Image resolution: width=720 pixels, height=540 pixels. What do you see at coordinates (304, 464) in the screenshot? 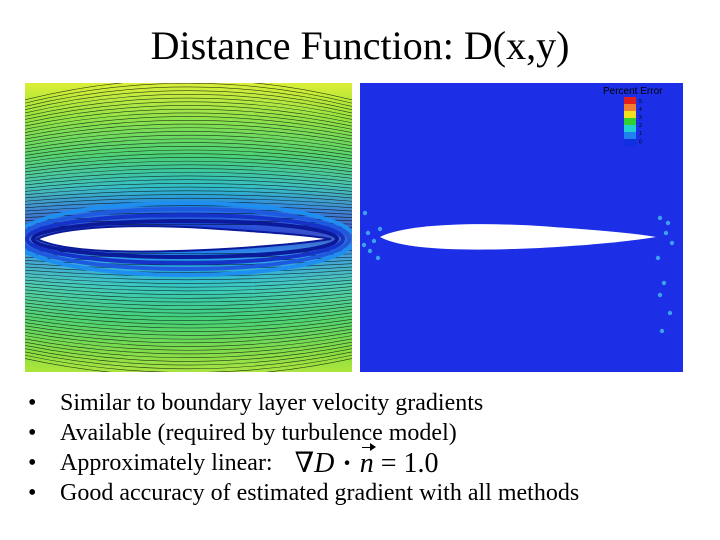
I see `nabla-symbol: ∇` at bounding box center [304, 464].